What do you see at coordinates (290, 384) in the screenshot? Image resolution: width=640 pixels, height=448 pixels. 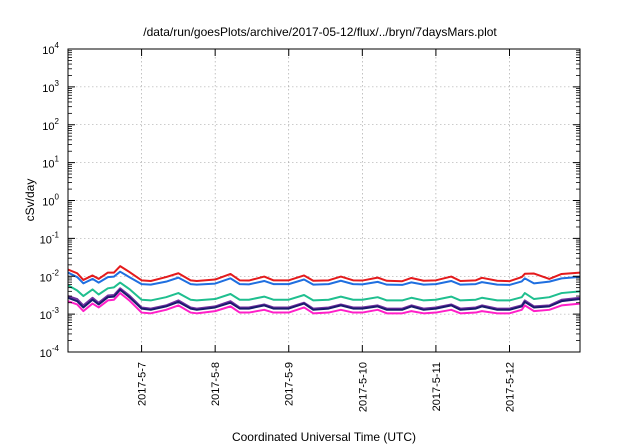 I see `x-tick-label: 2017-5-9` at bounding box center [290, 384].